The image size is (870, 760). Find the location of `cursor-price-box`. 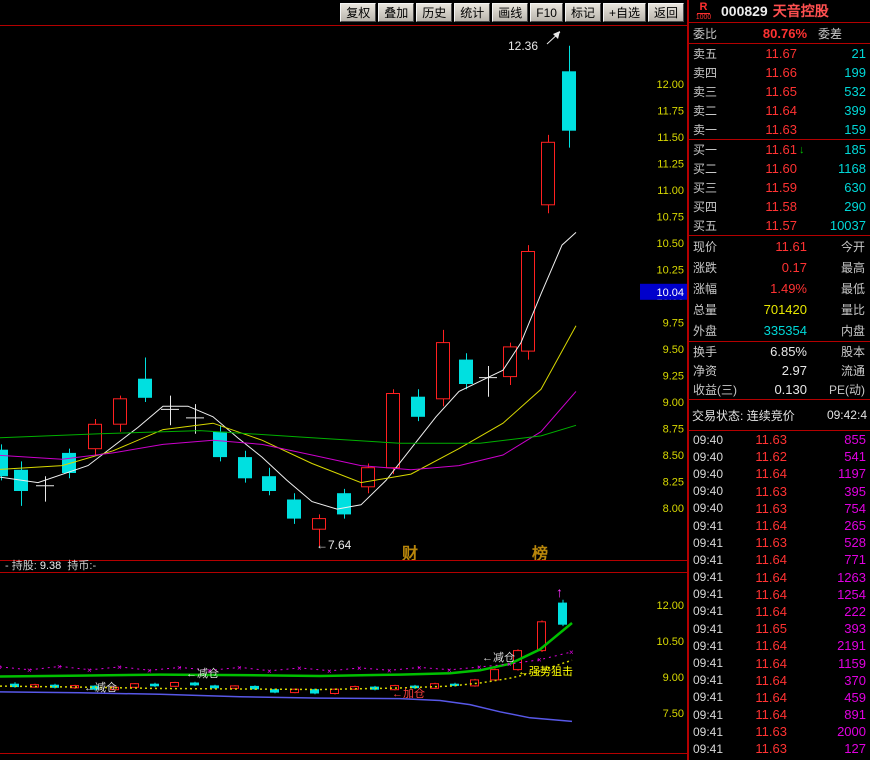

cursor-price-box is located at coordinates (663, 291).